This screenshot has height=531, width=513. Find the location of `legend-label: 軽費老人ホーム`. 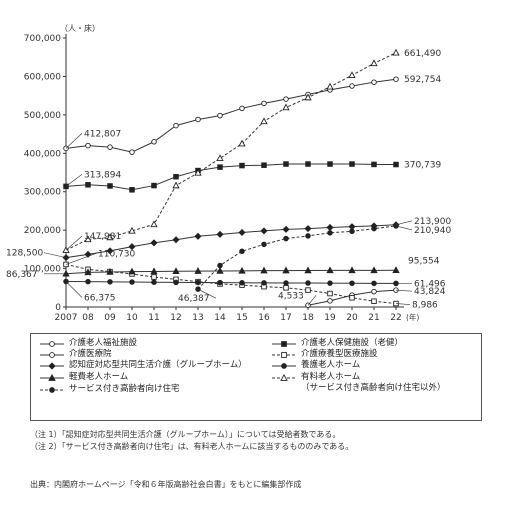

legend-label: 軽費老人ホーム is located at coordinates (99, 377).